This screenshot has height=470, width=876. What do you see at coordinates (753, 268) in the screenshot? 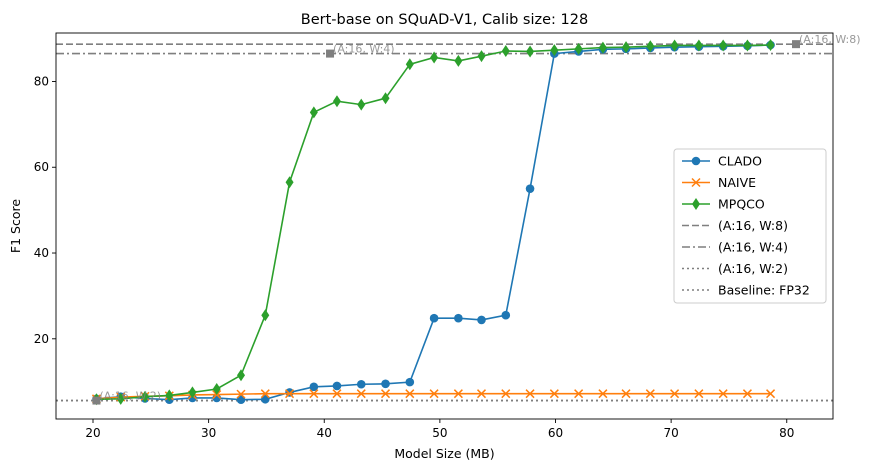
I see `legend-label-5: (A:16, W:2)` at bounding box center [753, 268].